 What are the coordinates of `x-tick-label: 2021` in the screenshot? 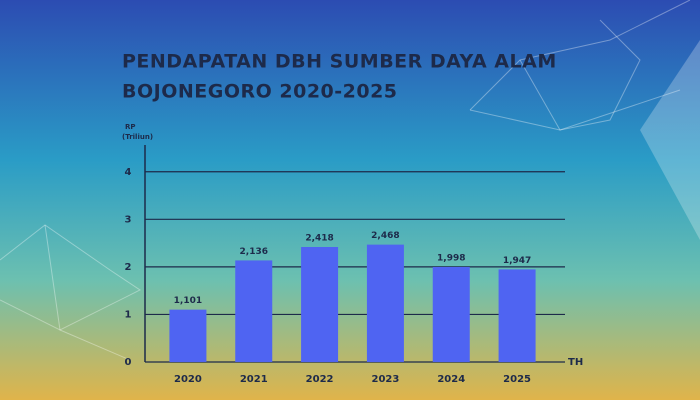 It's located at (254, 379).